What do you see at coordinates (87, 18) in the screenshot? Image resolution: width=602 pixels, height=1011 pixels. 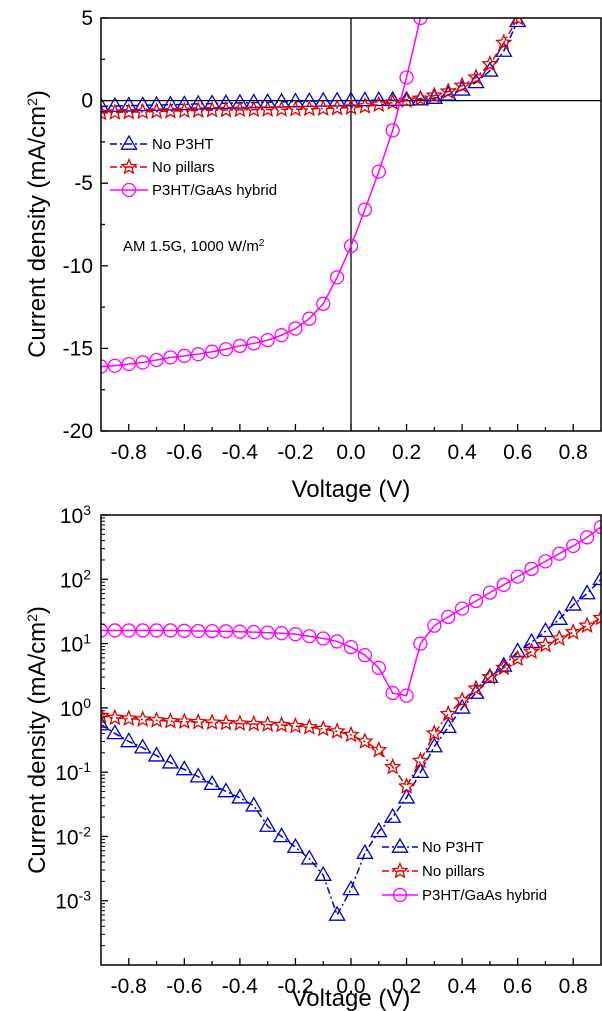 I see `y-tick-label: 5` at bounding box center [87, 18].